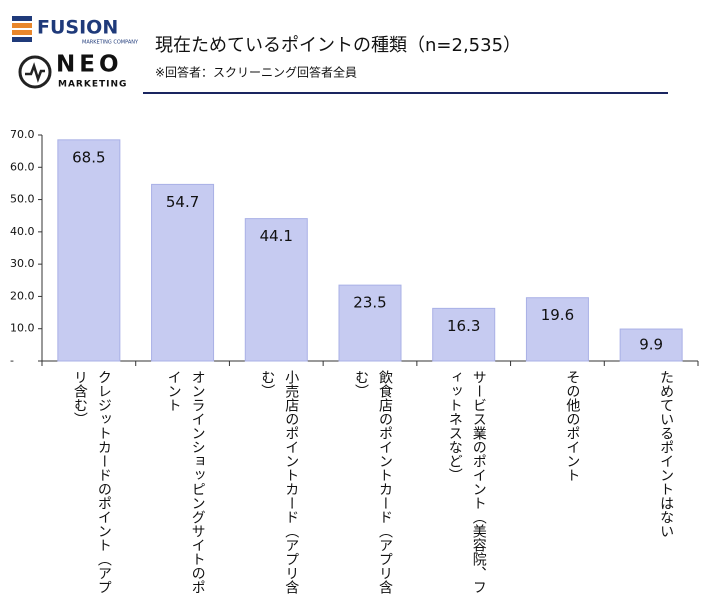 The image size is (715, 607). What do you see at coordinates (22, 199) in the screenshot?
I see `y-tick-label: 50.0` at bounding box center [22, 199].